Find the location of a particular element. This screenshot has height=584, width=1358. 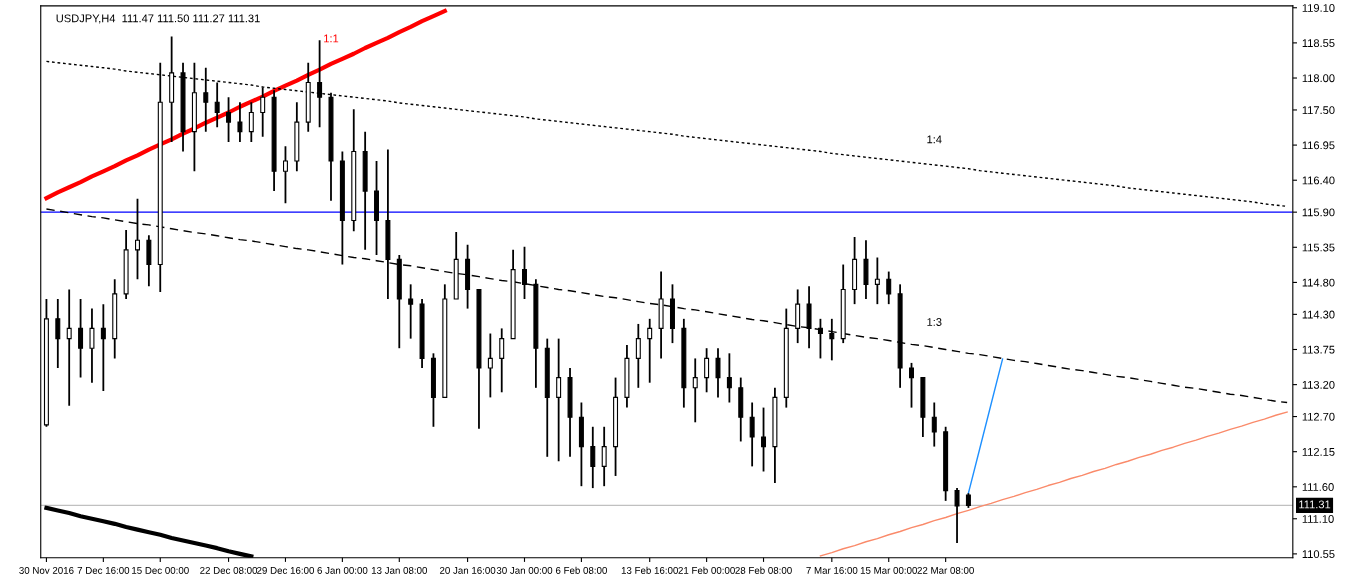

x-tick-label: 7 Dec 16:00 is located at coordinates (103, 570).